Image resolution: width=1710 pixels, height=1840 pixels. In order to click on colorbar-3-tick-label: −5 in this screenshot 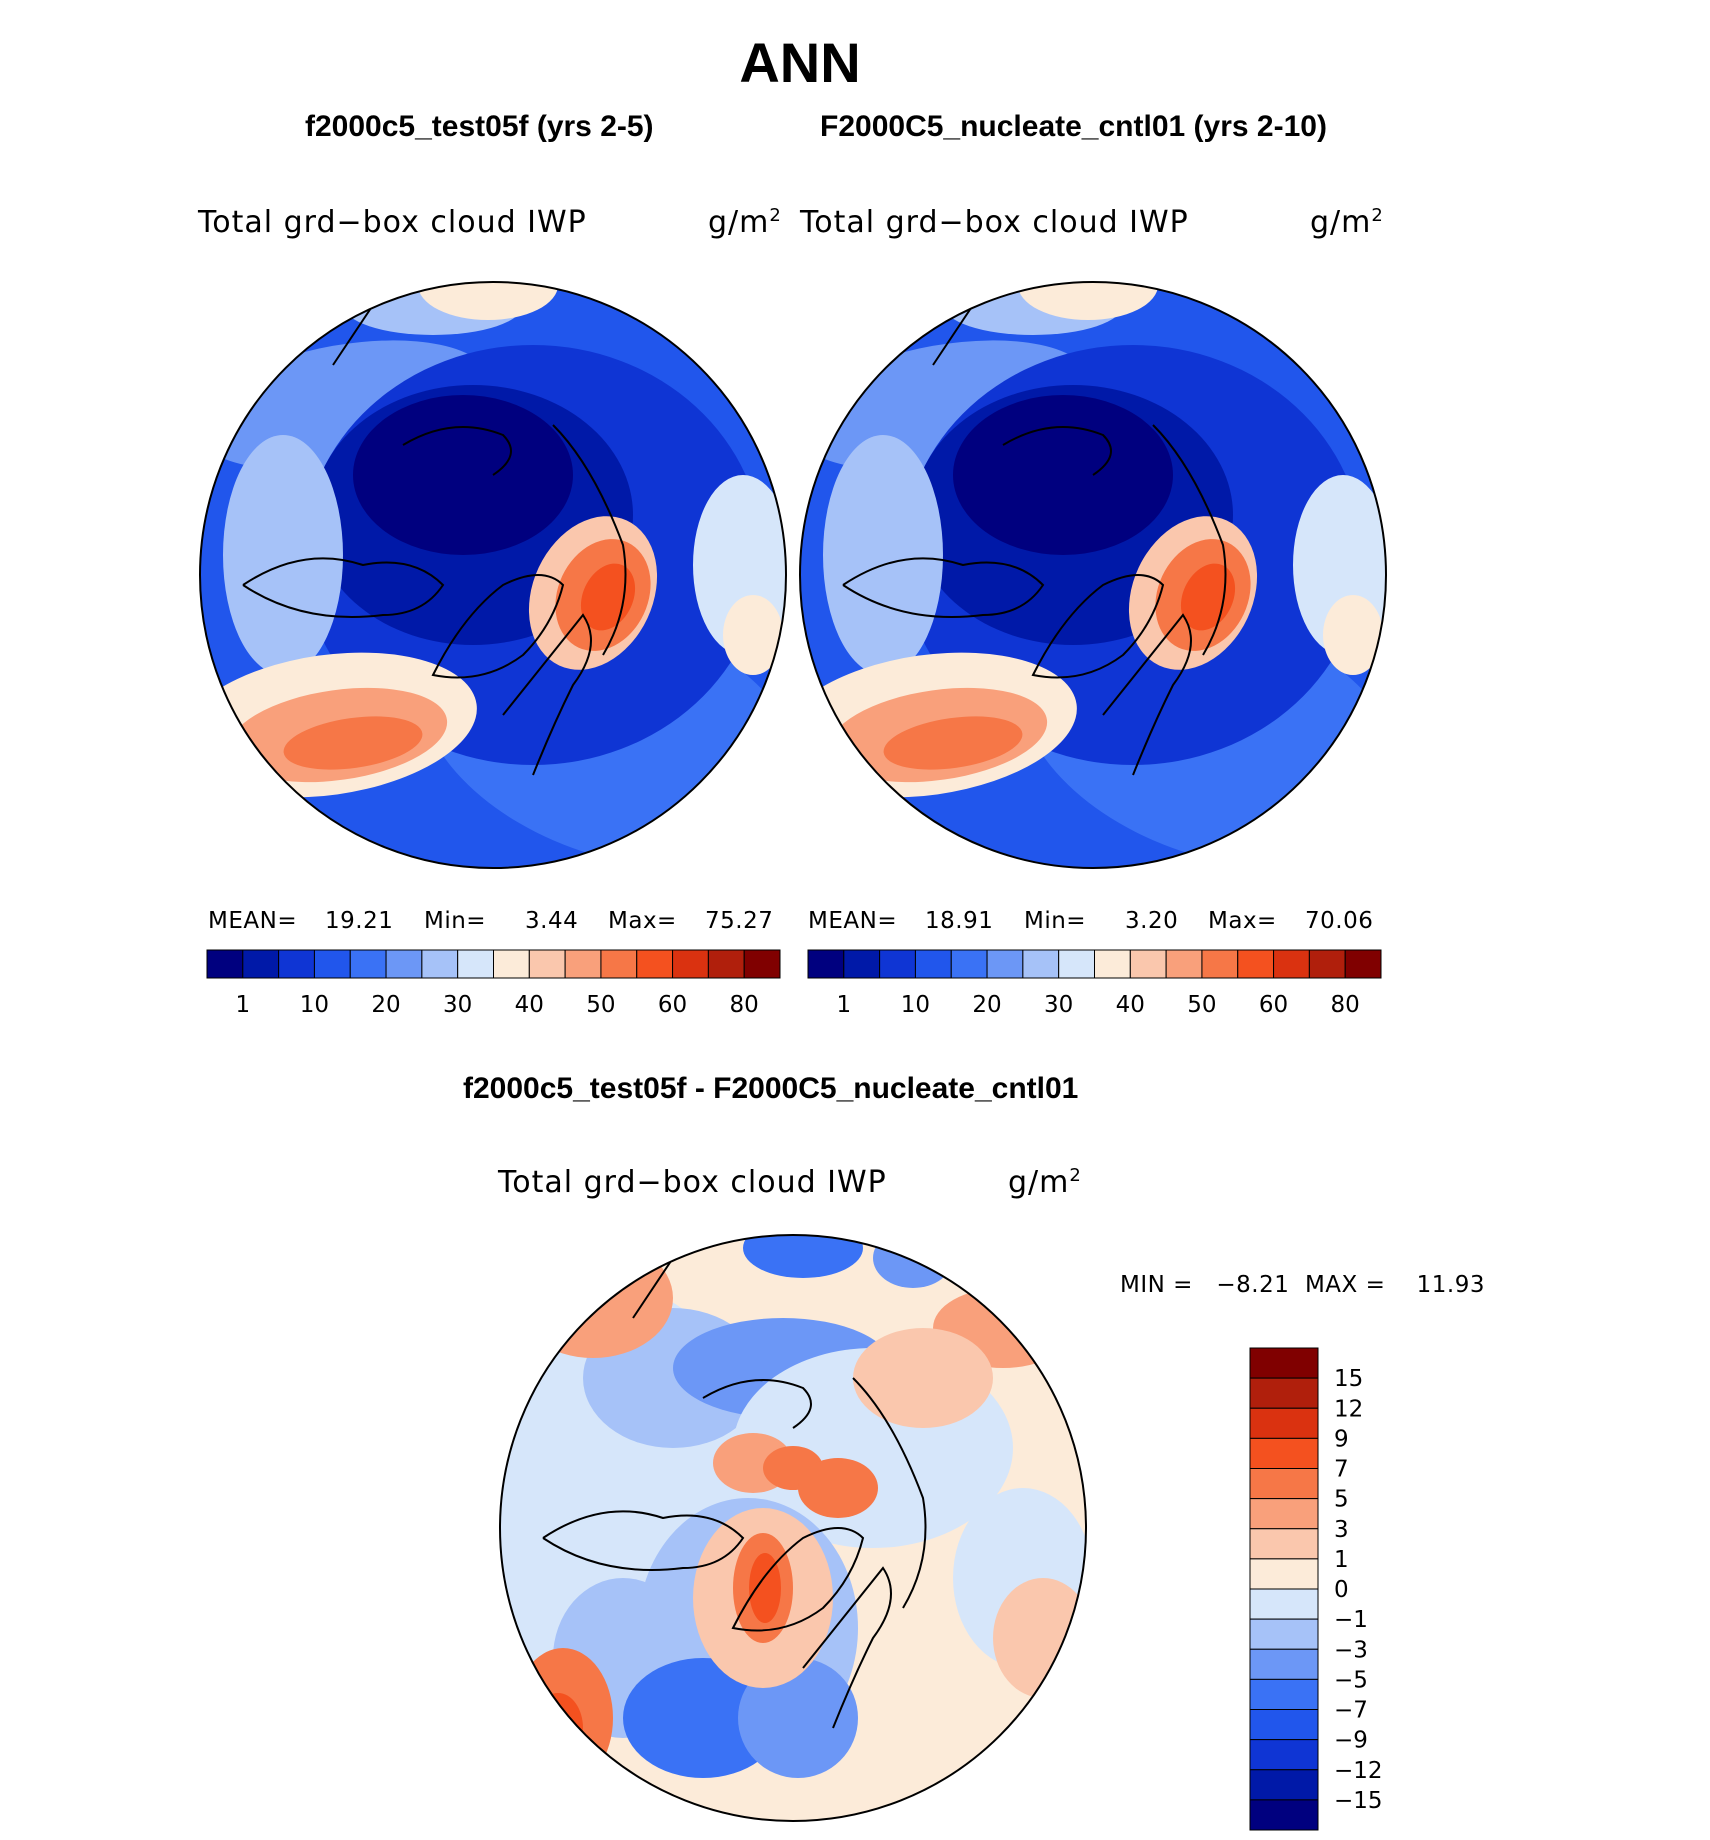, I will do `click(1351, 1680)`.